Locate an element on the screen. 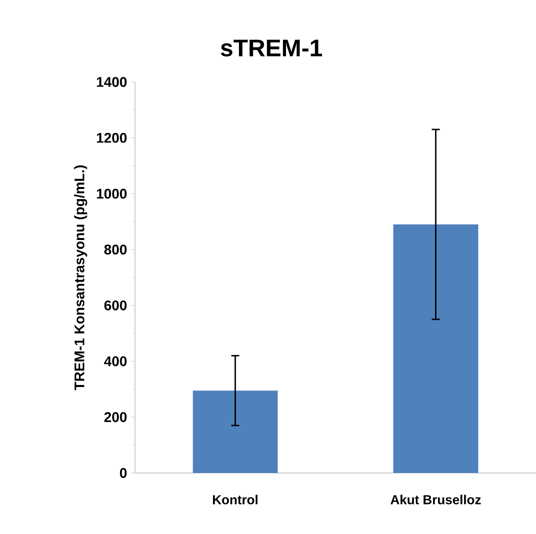 Image resolution: width=536 pixels, height=534 pixels. y-tick-label: 200 is located at coordinates (115, 417).